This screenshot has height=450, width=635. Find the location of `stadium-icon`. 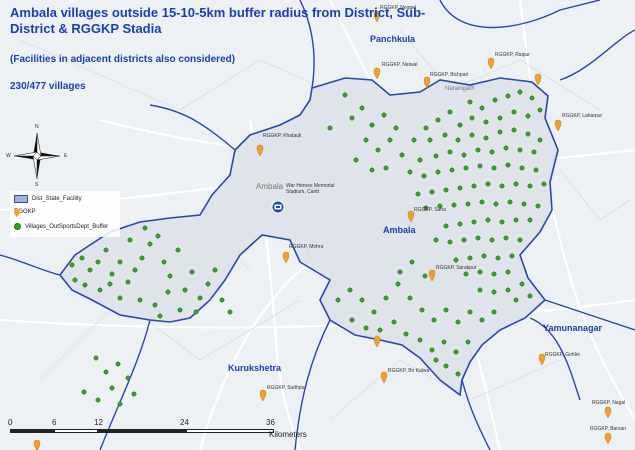

stadium-icon is located at coordinates (278, 207).